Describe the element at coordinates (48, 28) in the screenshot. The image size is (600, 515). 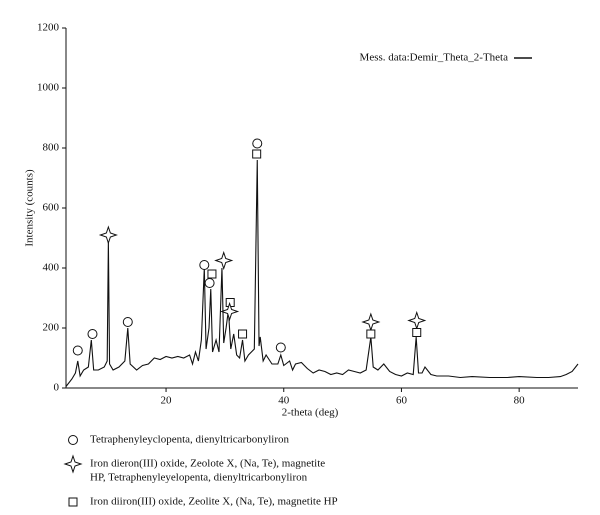
I see `y-tick-label: 1200` at that location.